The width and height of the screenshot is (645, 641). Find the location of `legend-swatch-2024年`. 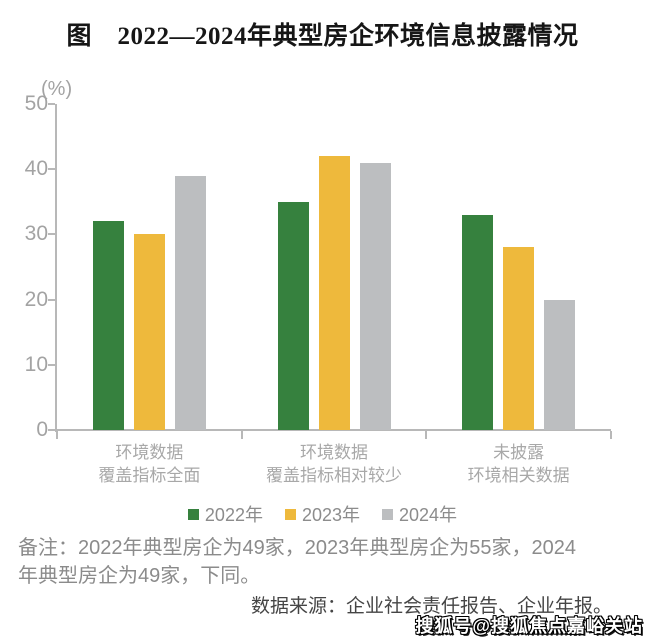

legend-swatch-2024年 is located at coordinates (388, 514).